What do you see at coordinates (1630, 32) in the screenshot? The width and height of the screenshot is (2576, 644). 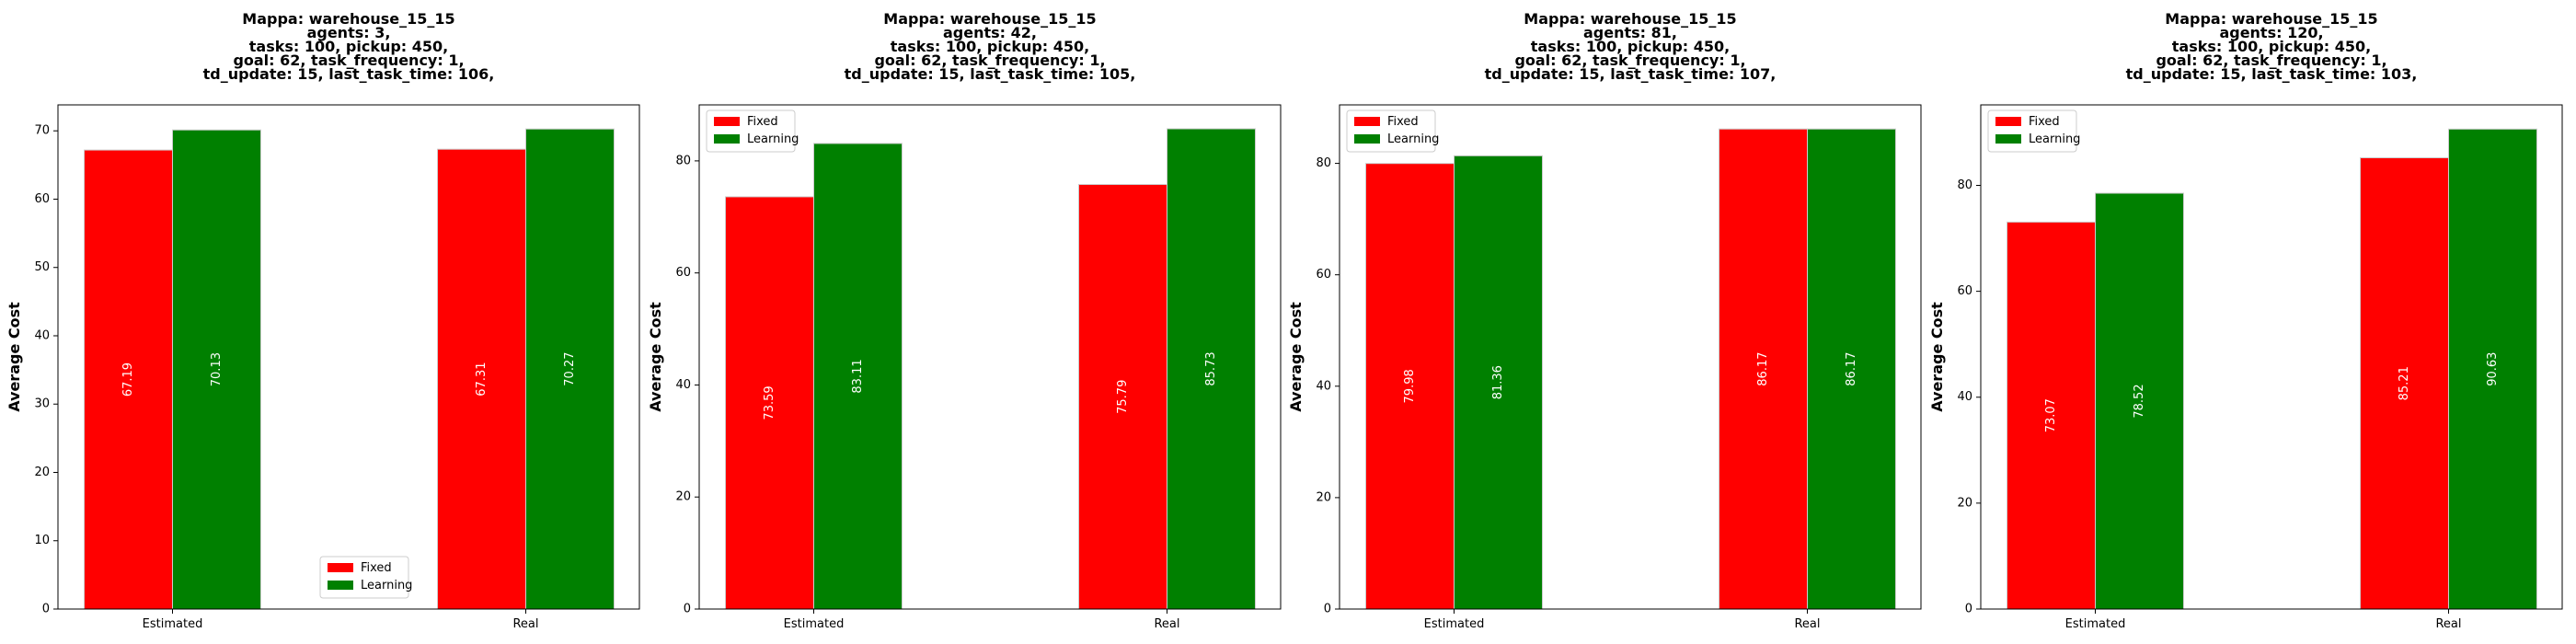 I see `chart-title-line: agents: 81,` at bounding box center [1630, 32].